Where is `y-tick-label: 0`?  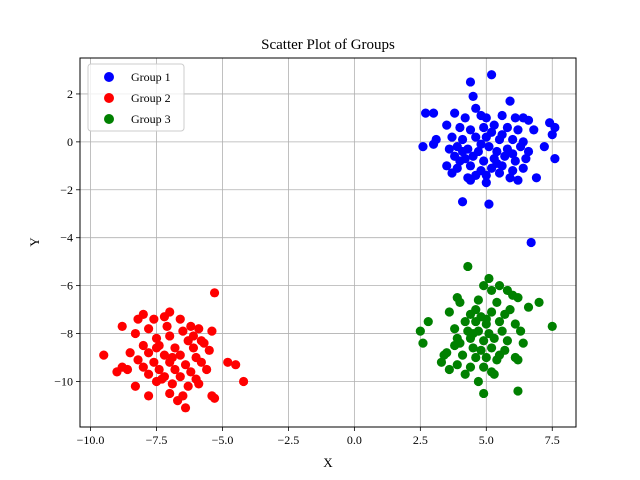
y-tick-label: 0 is located at coordinates (70, 142).